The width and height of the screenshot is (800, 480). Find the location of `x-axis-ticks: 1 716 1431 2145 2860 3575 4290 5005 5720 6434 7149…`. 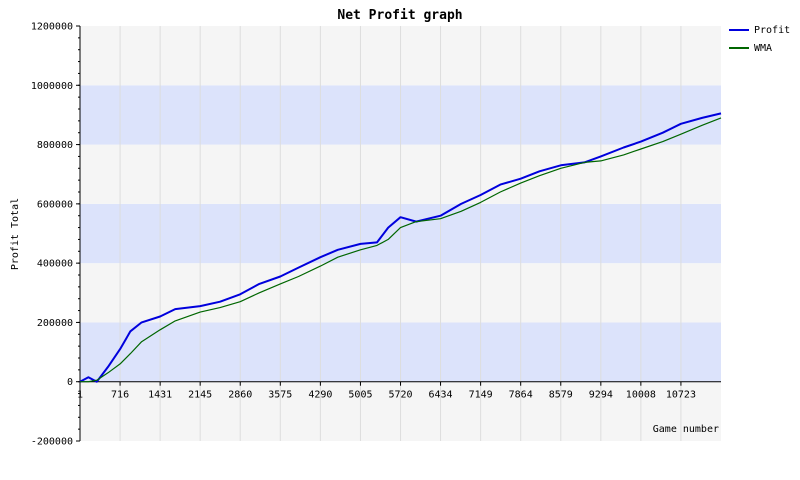

x-axis-ticks: 1 716 1431 2145 2860 3575 4290 5005 5720 6434 7149… is located at coordinates (386, 391).